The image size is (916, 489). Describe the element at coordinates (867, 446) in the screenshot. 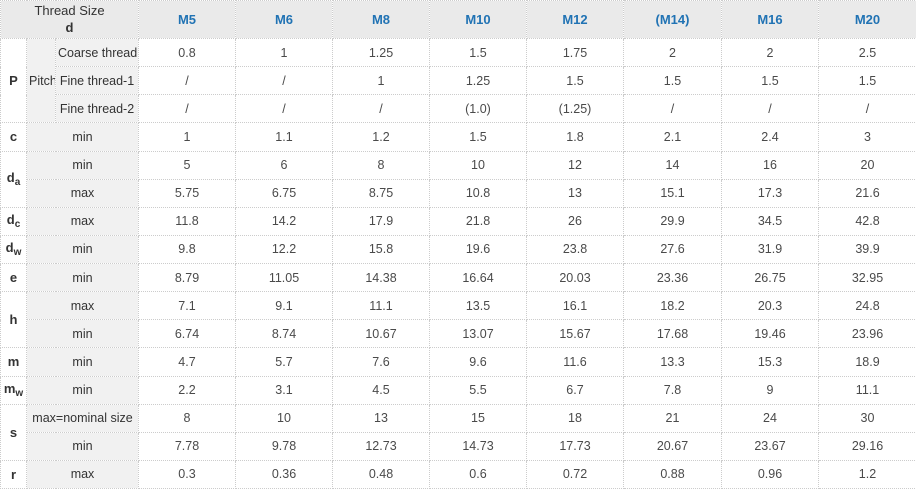

I see `table-cell: 29.16` at that location.